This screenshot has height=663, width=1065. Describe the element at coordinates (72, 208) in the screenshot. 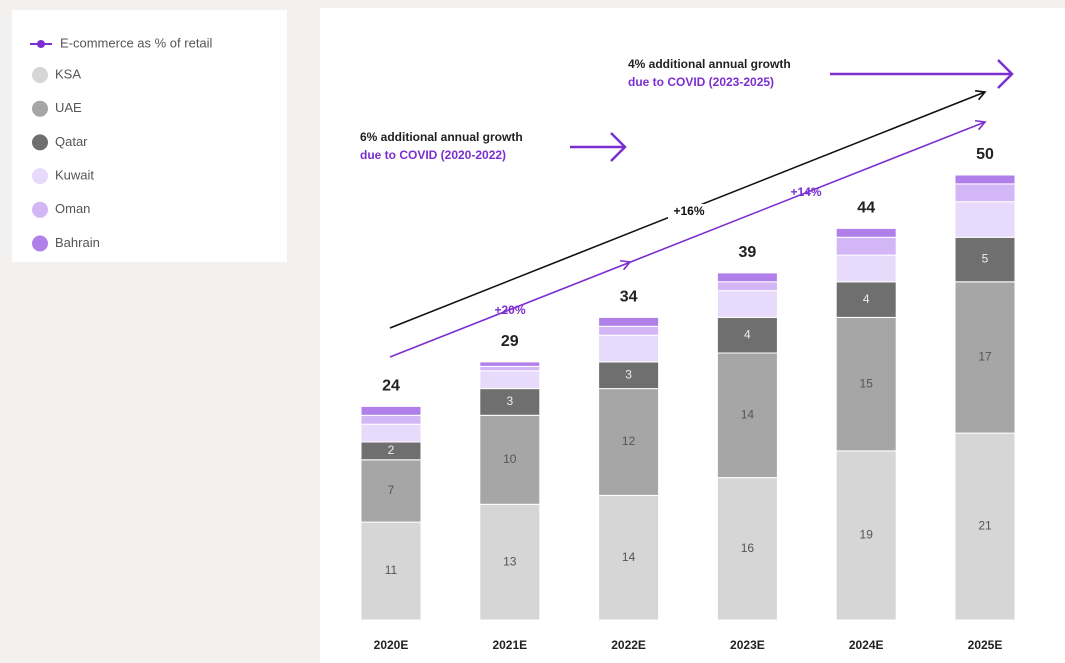

I see `legend-text: Oman` at that location.